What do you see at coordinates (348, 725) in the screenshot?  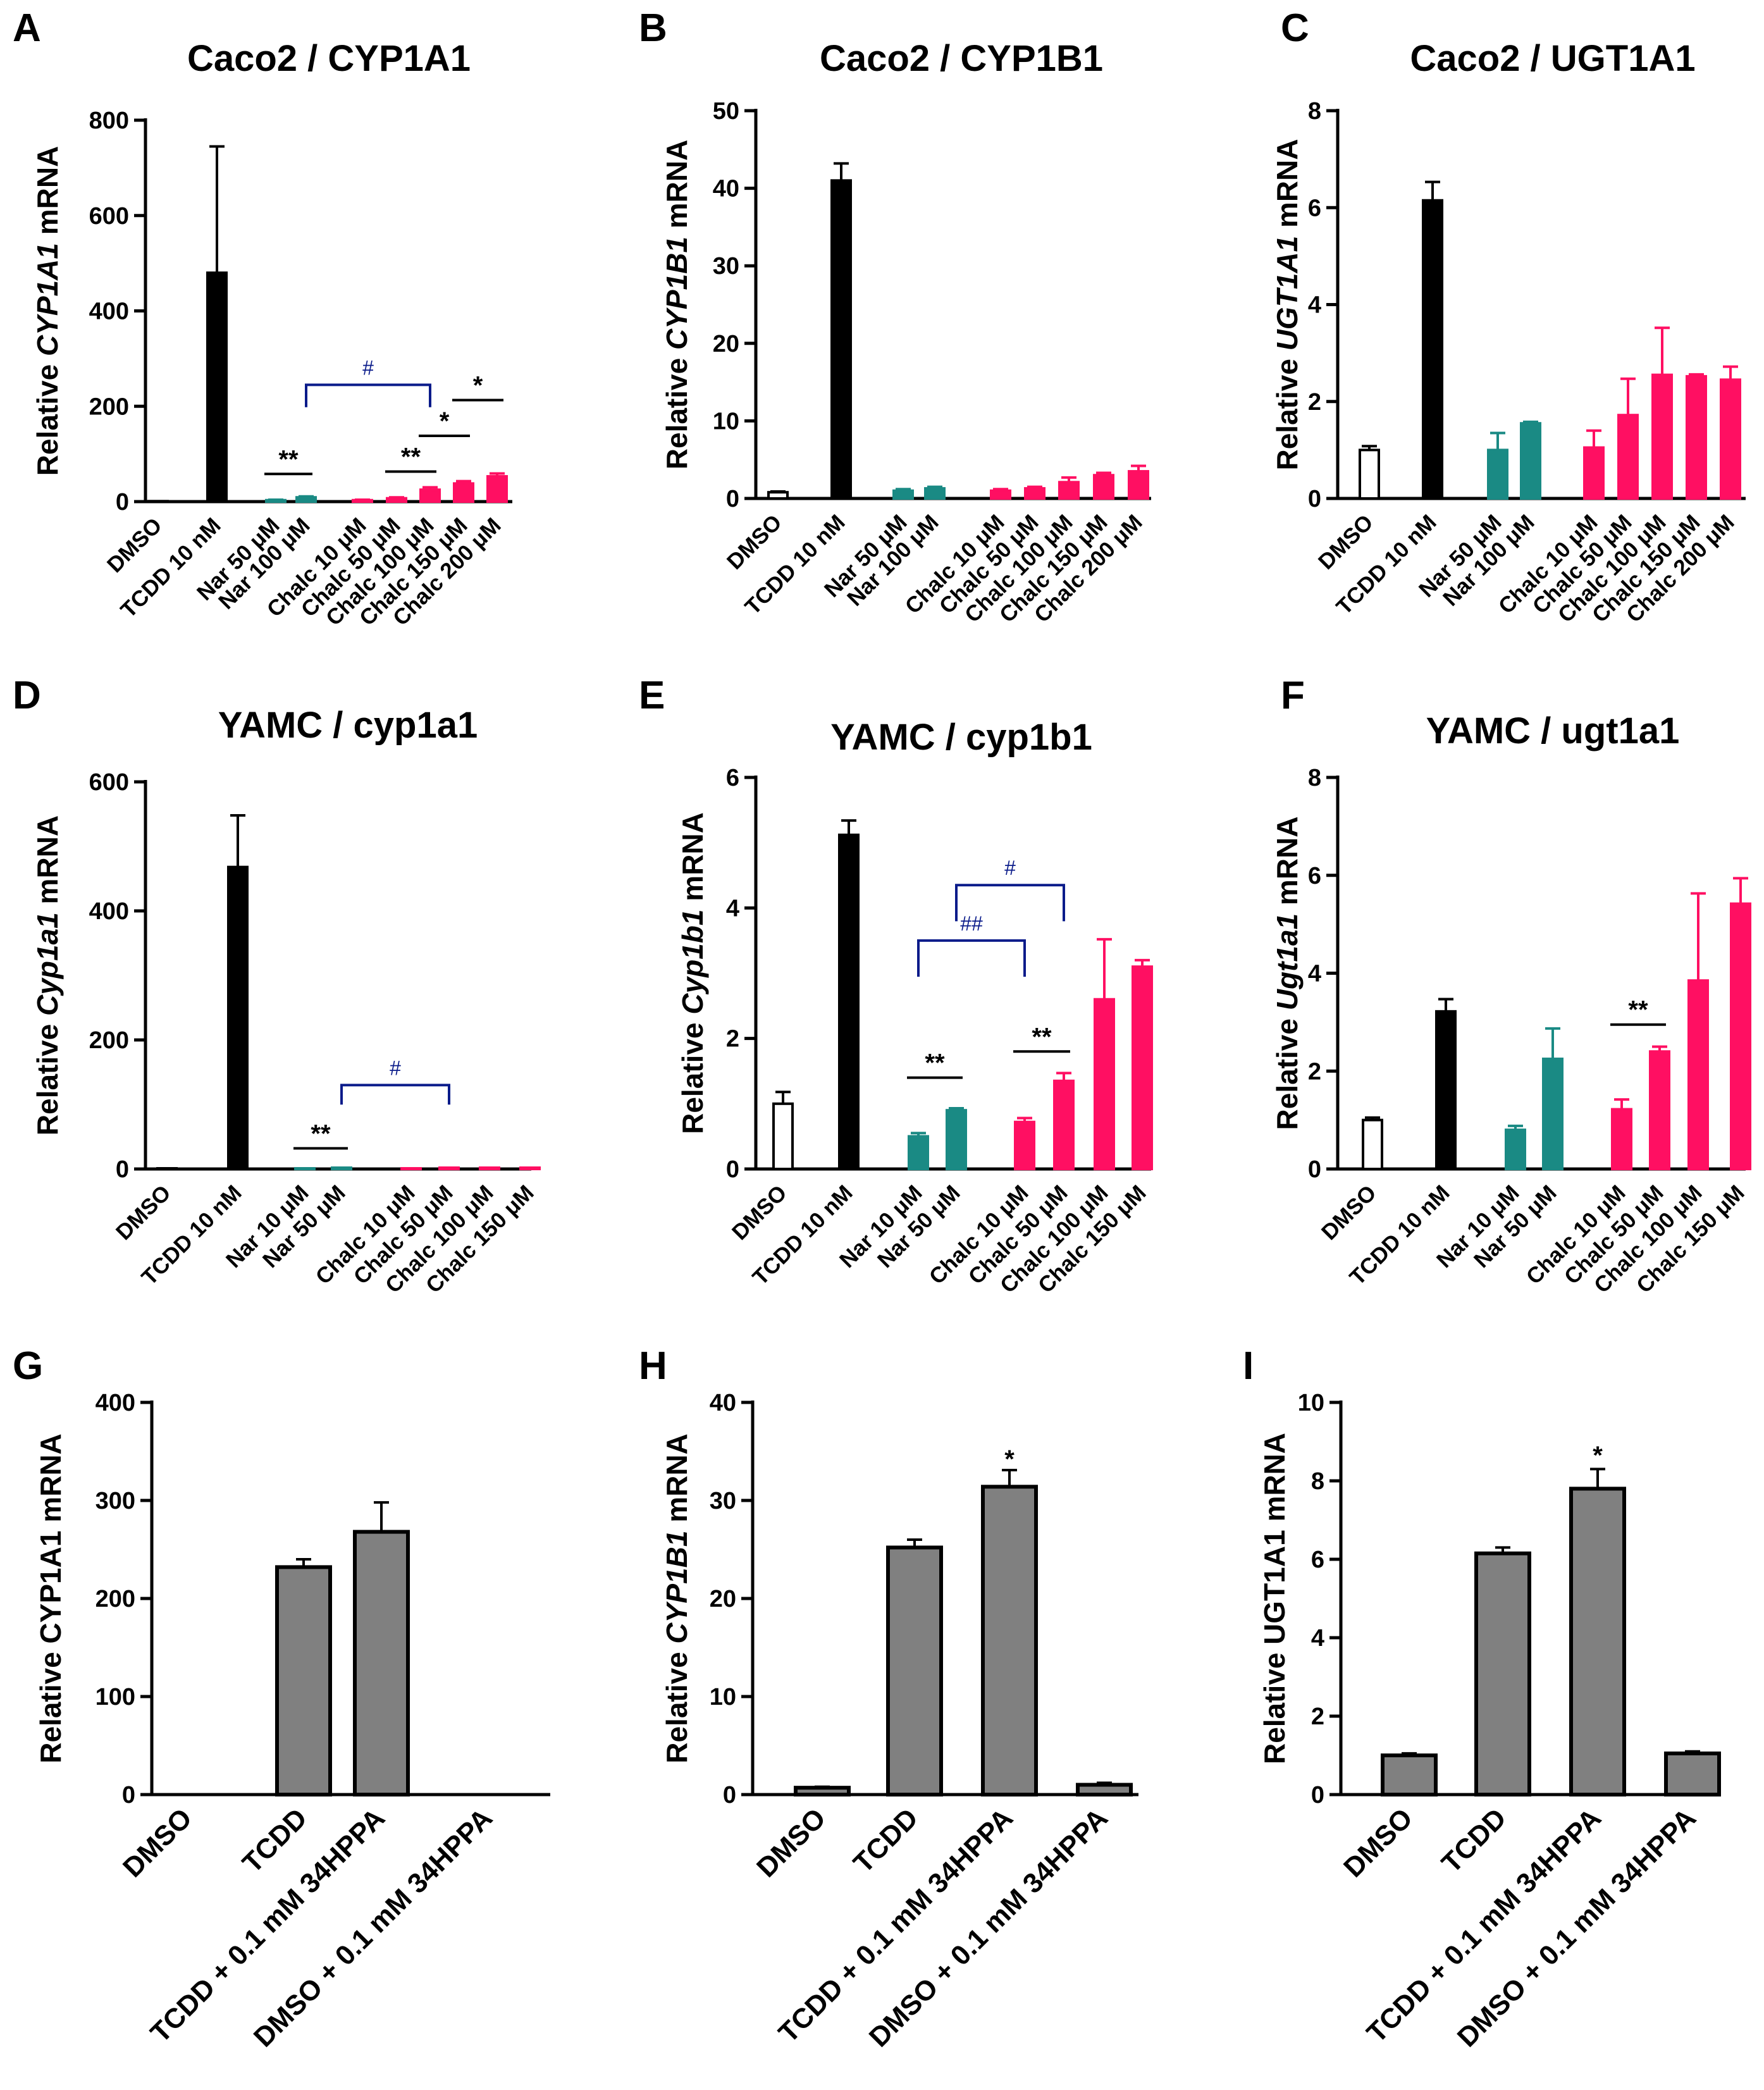 I see `chart-title: YAMC / cyp1a1` at bounding box center [348, 725].